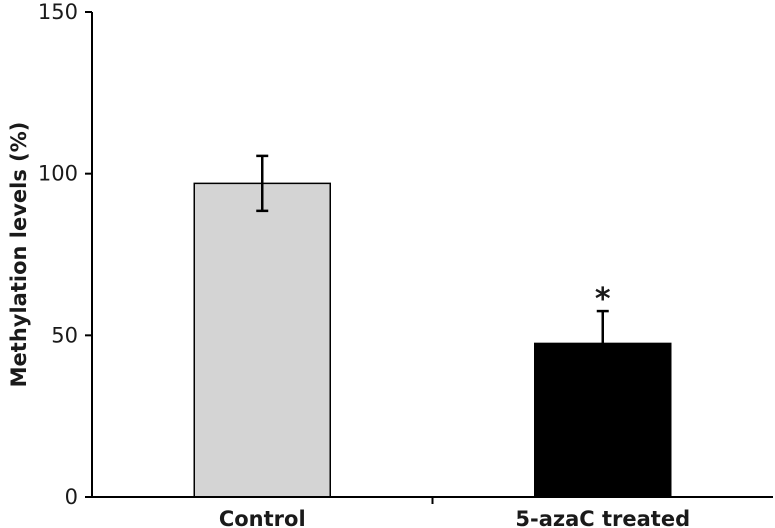 This screenshot has width=775, height=528. I want to click on annotations: *, so click(603, 299).